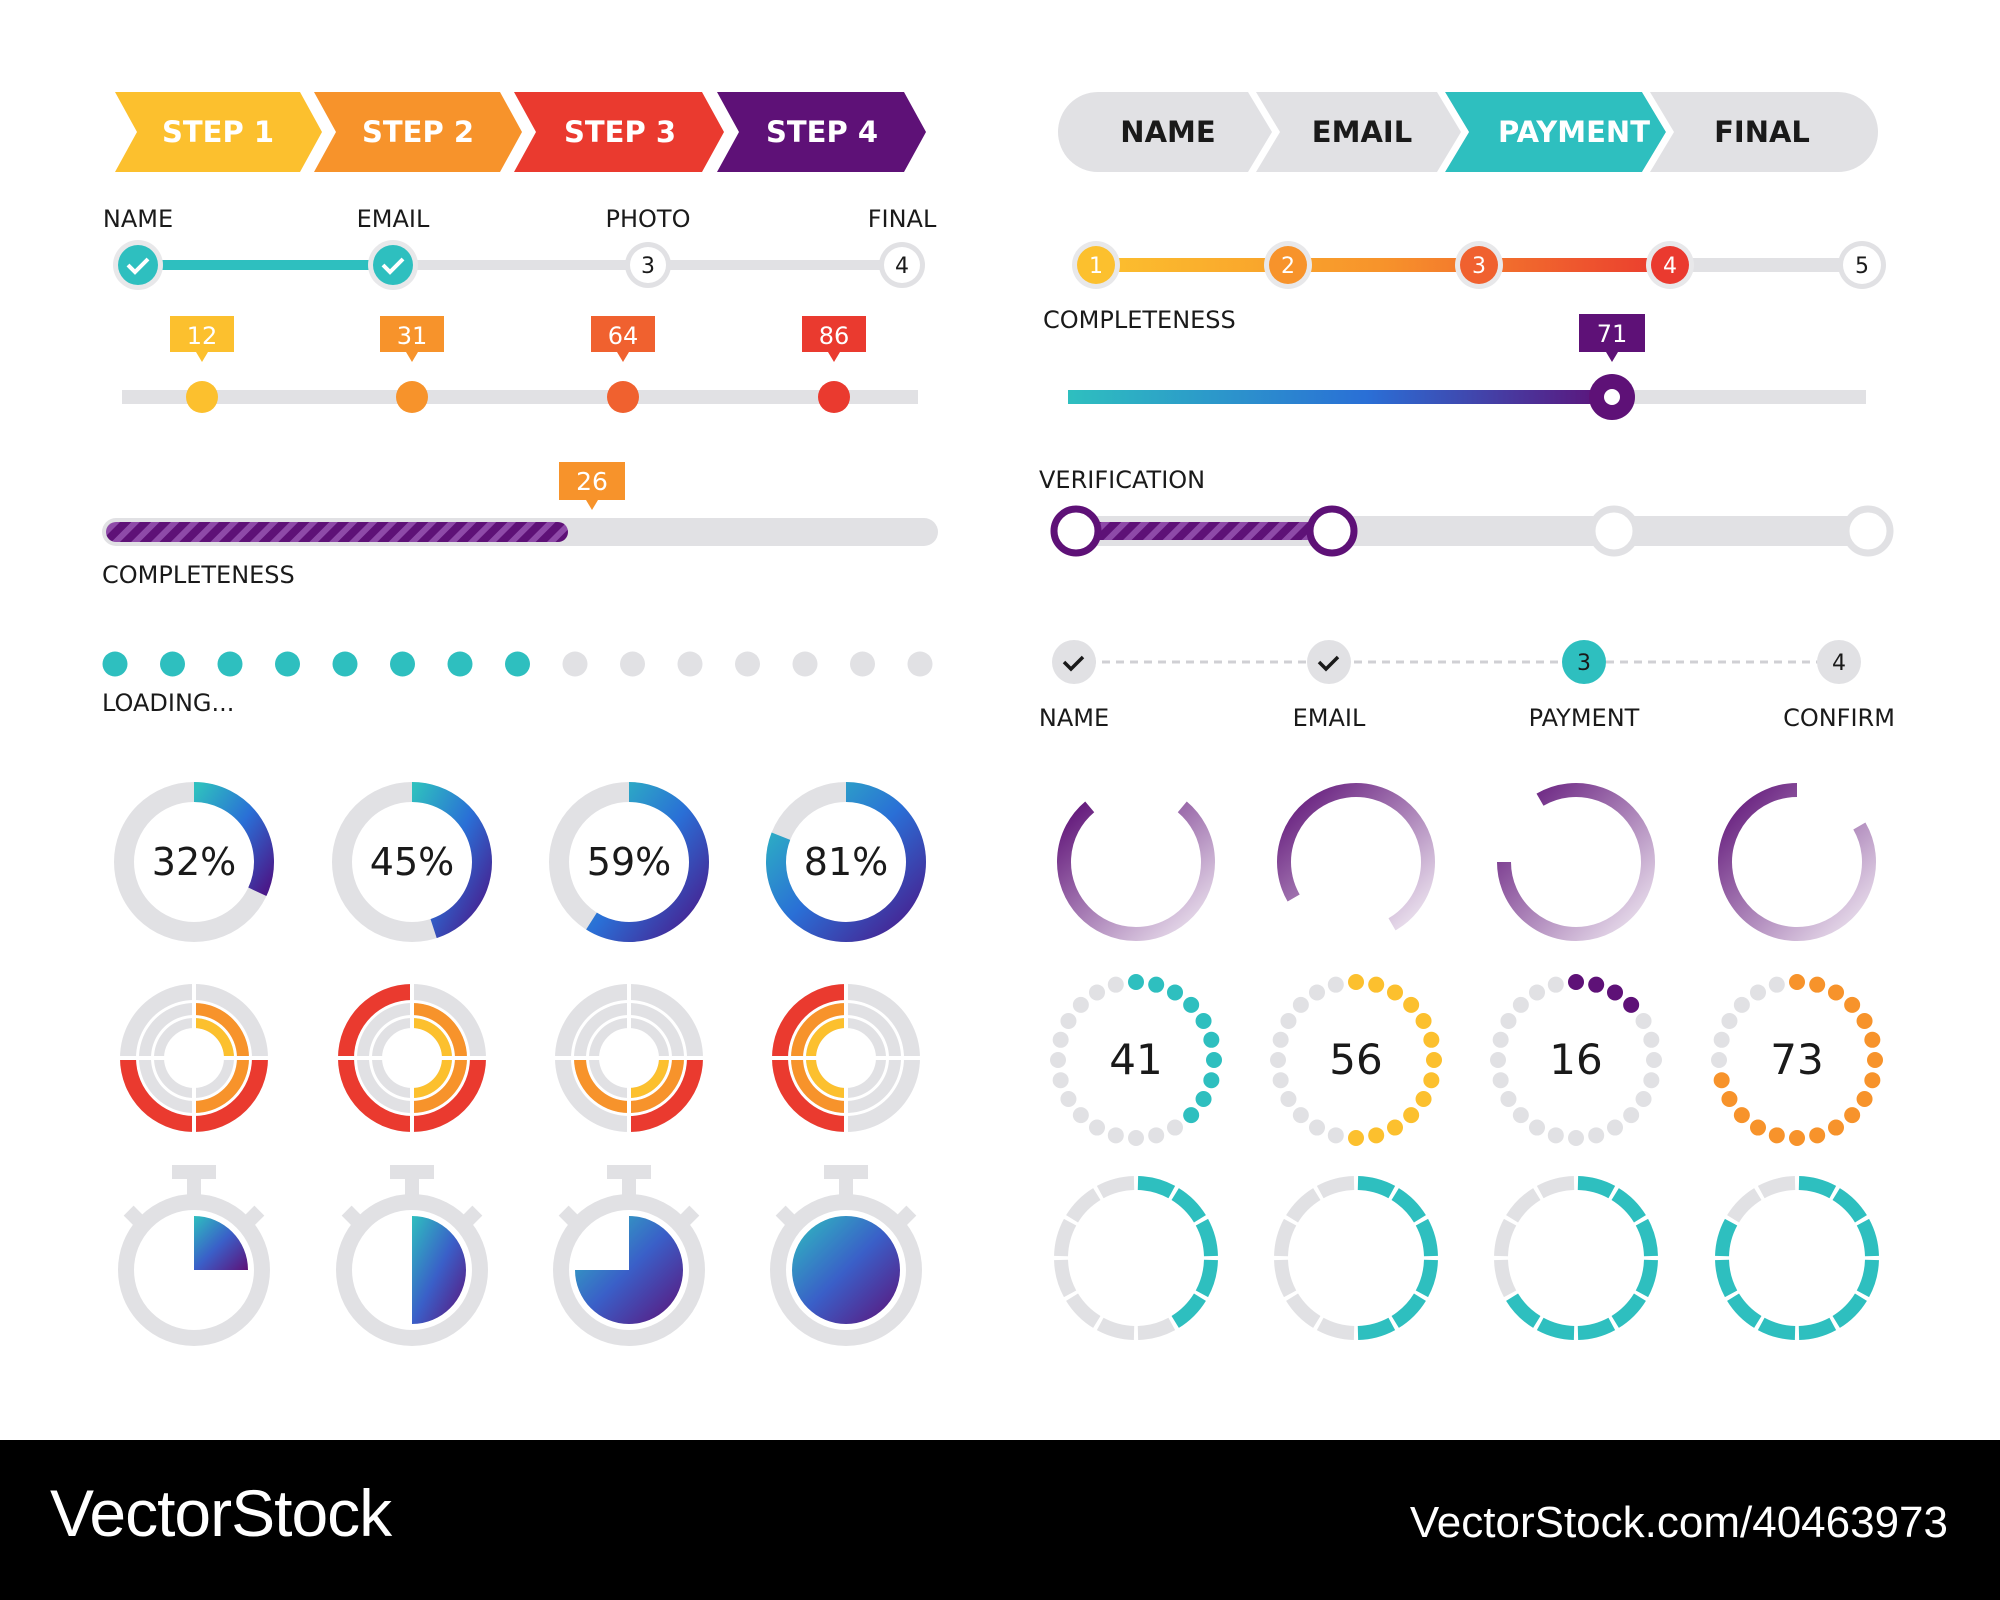 This screenshot has width=2000, height=1600. I want to click on arrow-step-2: STEP 2, so click(418, 132).